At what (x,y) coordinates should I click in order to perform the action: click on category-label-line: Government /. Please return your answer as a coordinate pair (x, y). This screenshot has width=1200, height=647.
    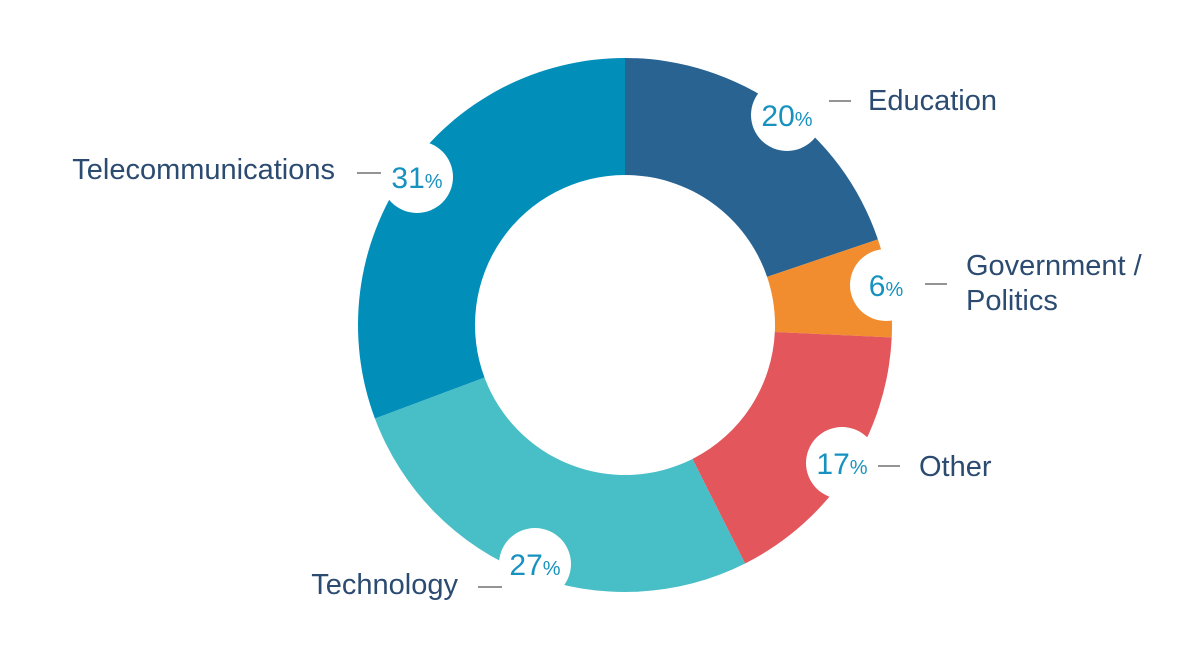
    Looking at the image, I should click on (1054, 266).